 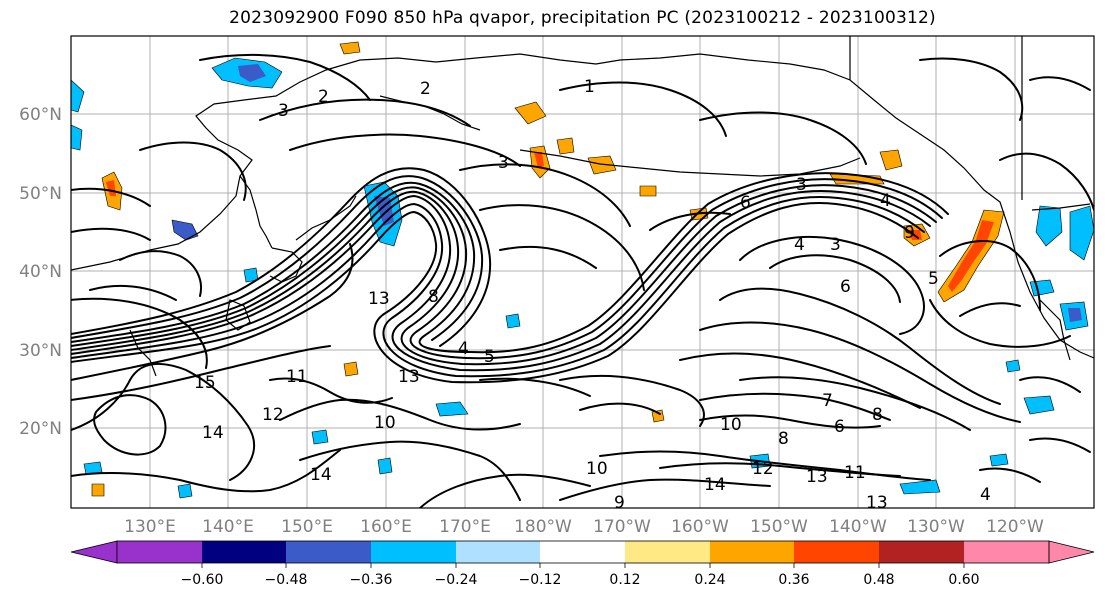 What do you see at coordinates (307, 527) in the screenshot?
I see `lon-label: 150°E` at bounding box center [307, 527].